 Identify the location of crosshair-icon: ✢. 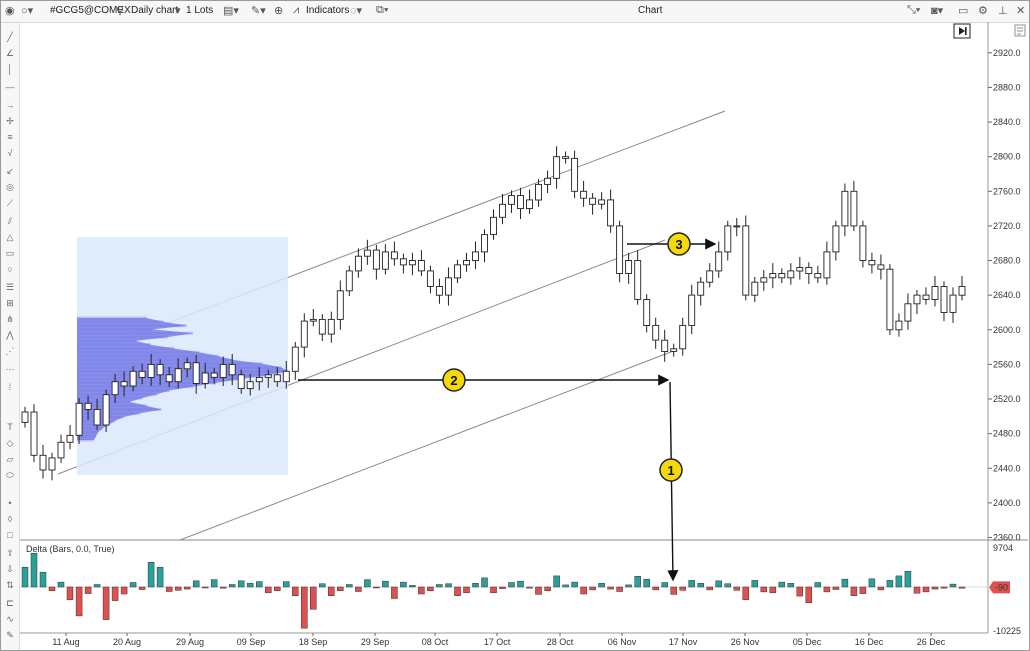
(10, 121).